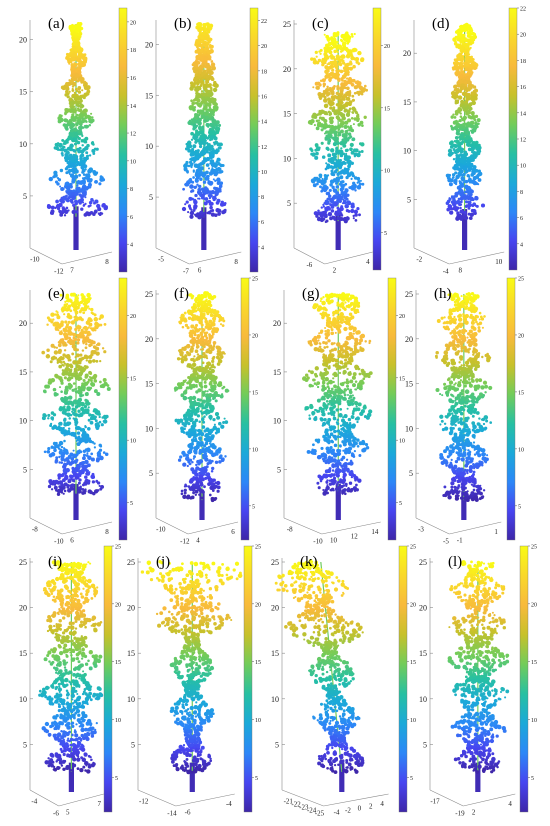  Describe the element at coordinates (446, 271) in the screenshot. I see `x-tick-label: -4` at that location.